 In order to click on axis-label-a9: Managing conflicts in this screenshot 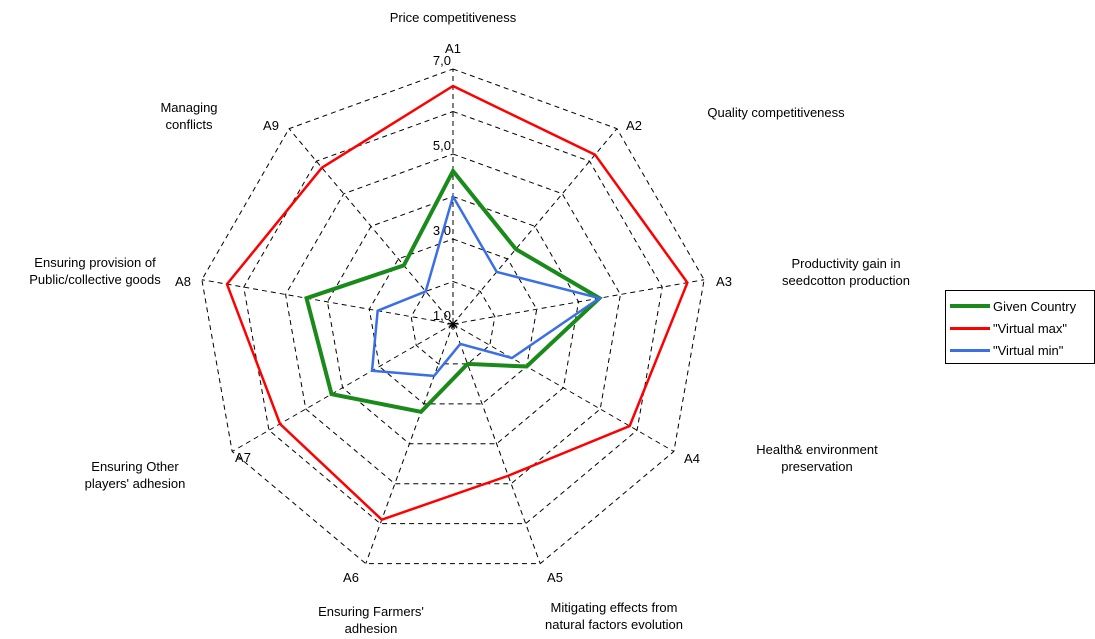, I will do `click(188, 116)`.